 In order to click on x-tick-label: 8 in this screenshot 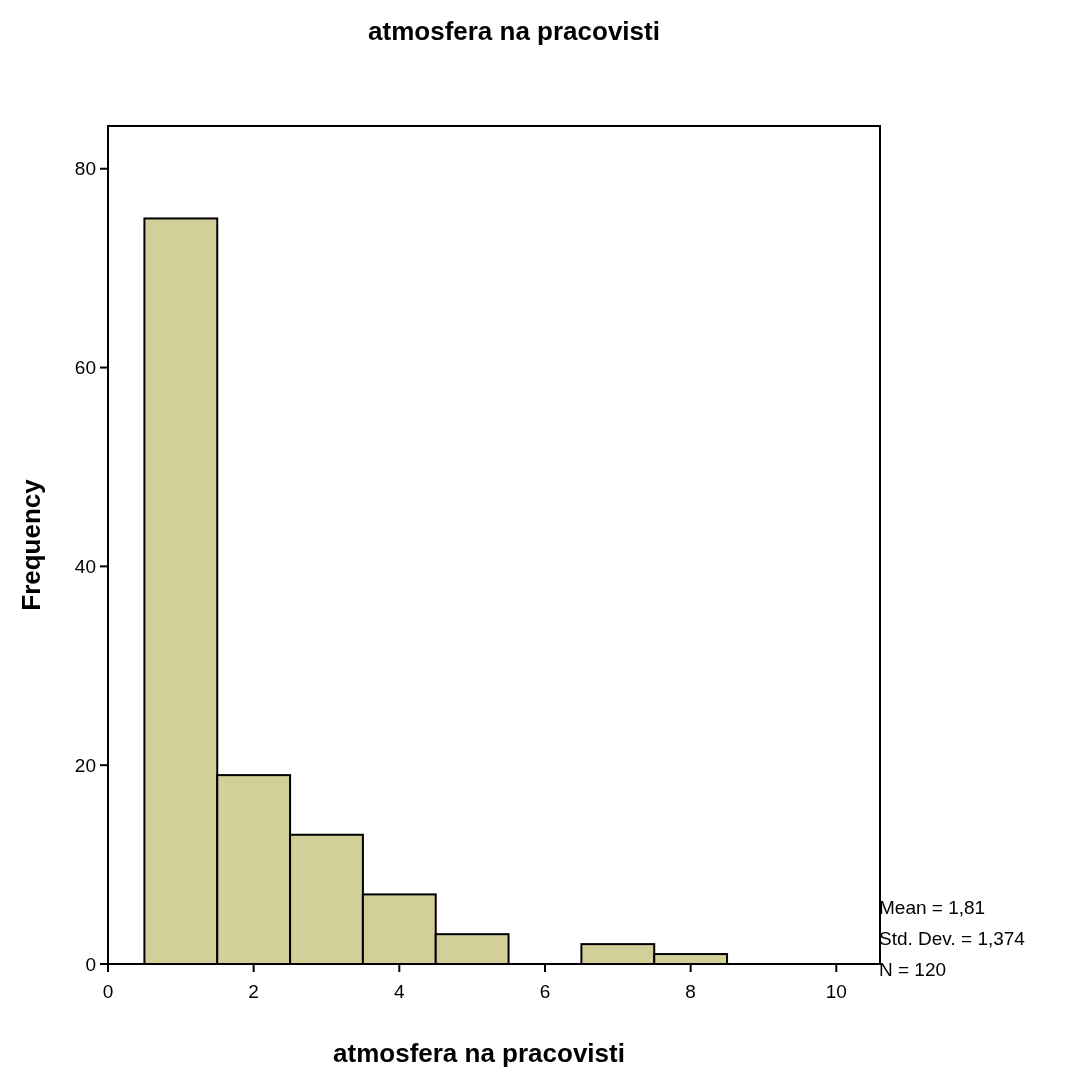, I will do `click(690, 991)`.